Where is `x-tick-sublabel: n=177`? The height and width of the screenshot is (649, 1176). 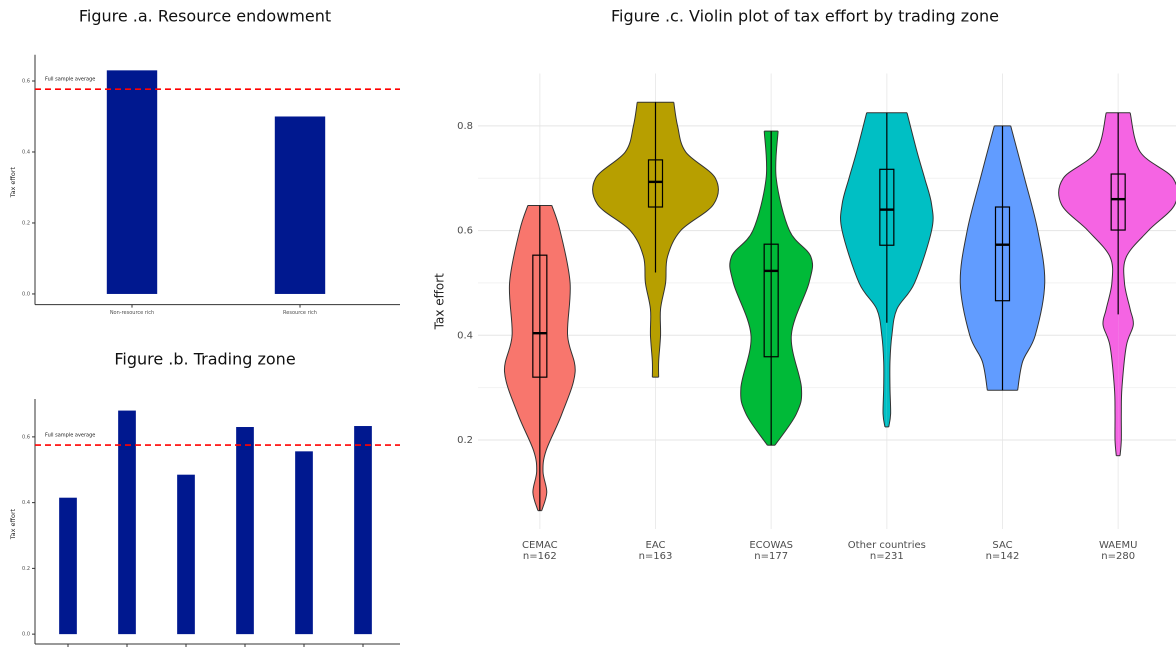
x-tick-sublabel: n=177 is located at coordinates (771, 556).